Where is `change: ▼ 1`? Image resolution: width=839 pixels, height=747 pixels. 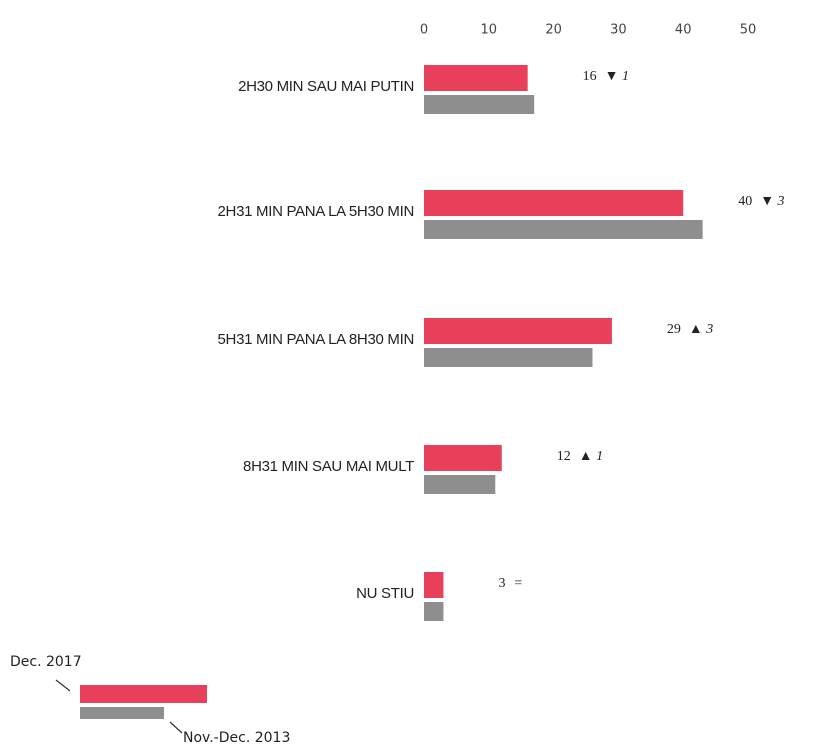 change: ▼ 1 is located at coordinates (617, 76).